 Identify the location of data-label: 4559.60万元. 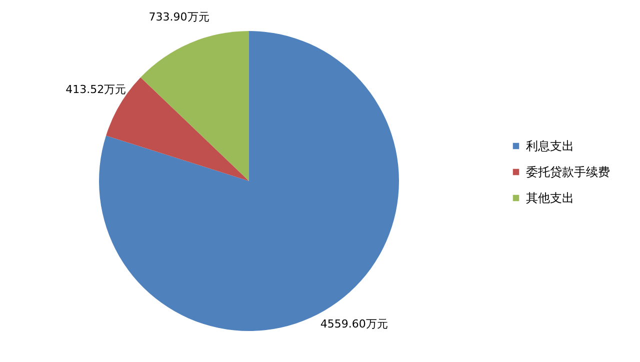
(354, 324).